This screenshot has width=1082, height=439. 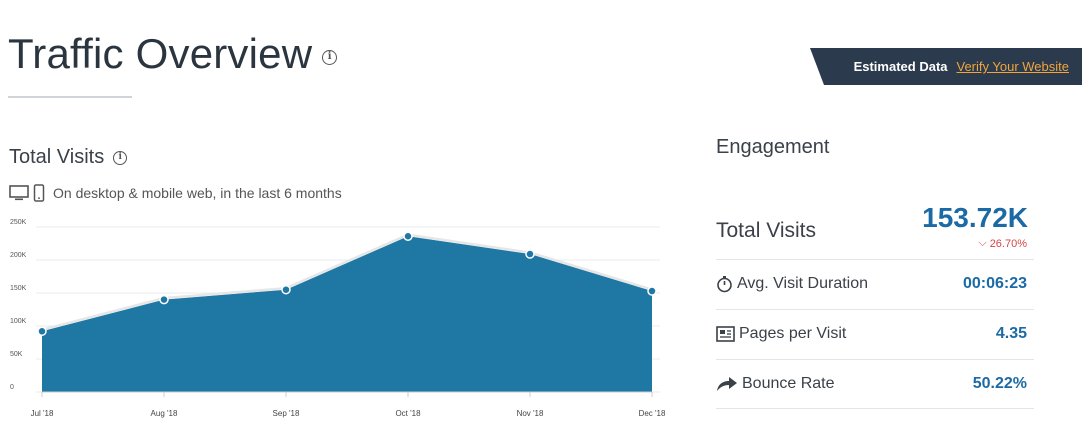 I want to click on series-line, so click(x=347, y=282).